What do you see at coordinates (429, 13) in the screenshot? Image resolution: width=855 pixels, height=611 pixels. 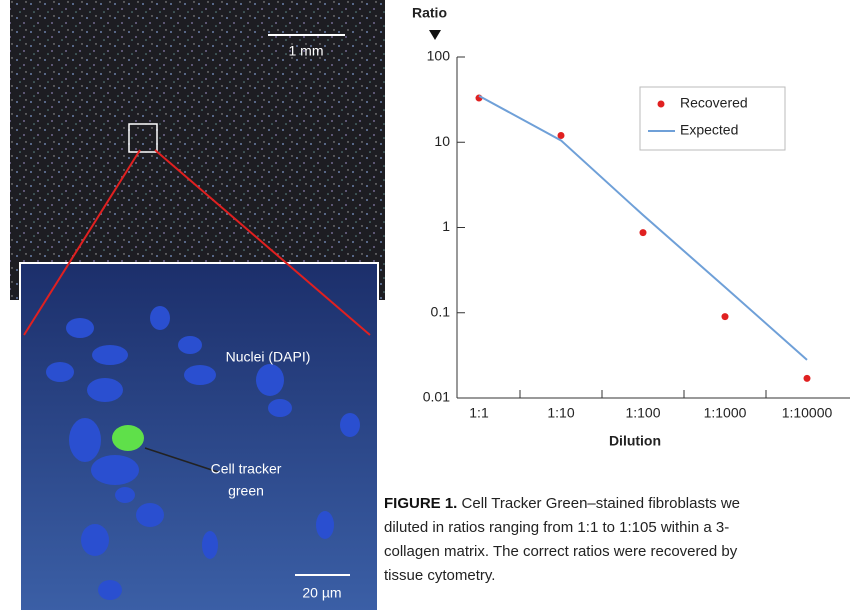 I see `y-axis-label: Ratio` at bounding box center [429, 13].